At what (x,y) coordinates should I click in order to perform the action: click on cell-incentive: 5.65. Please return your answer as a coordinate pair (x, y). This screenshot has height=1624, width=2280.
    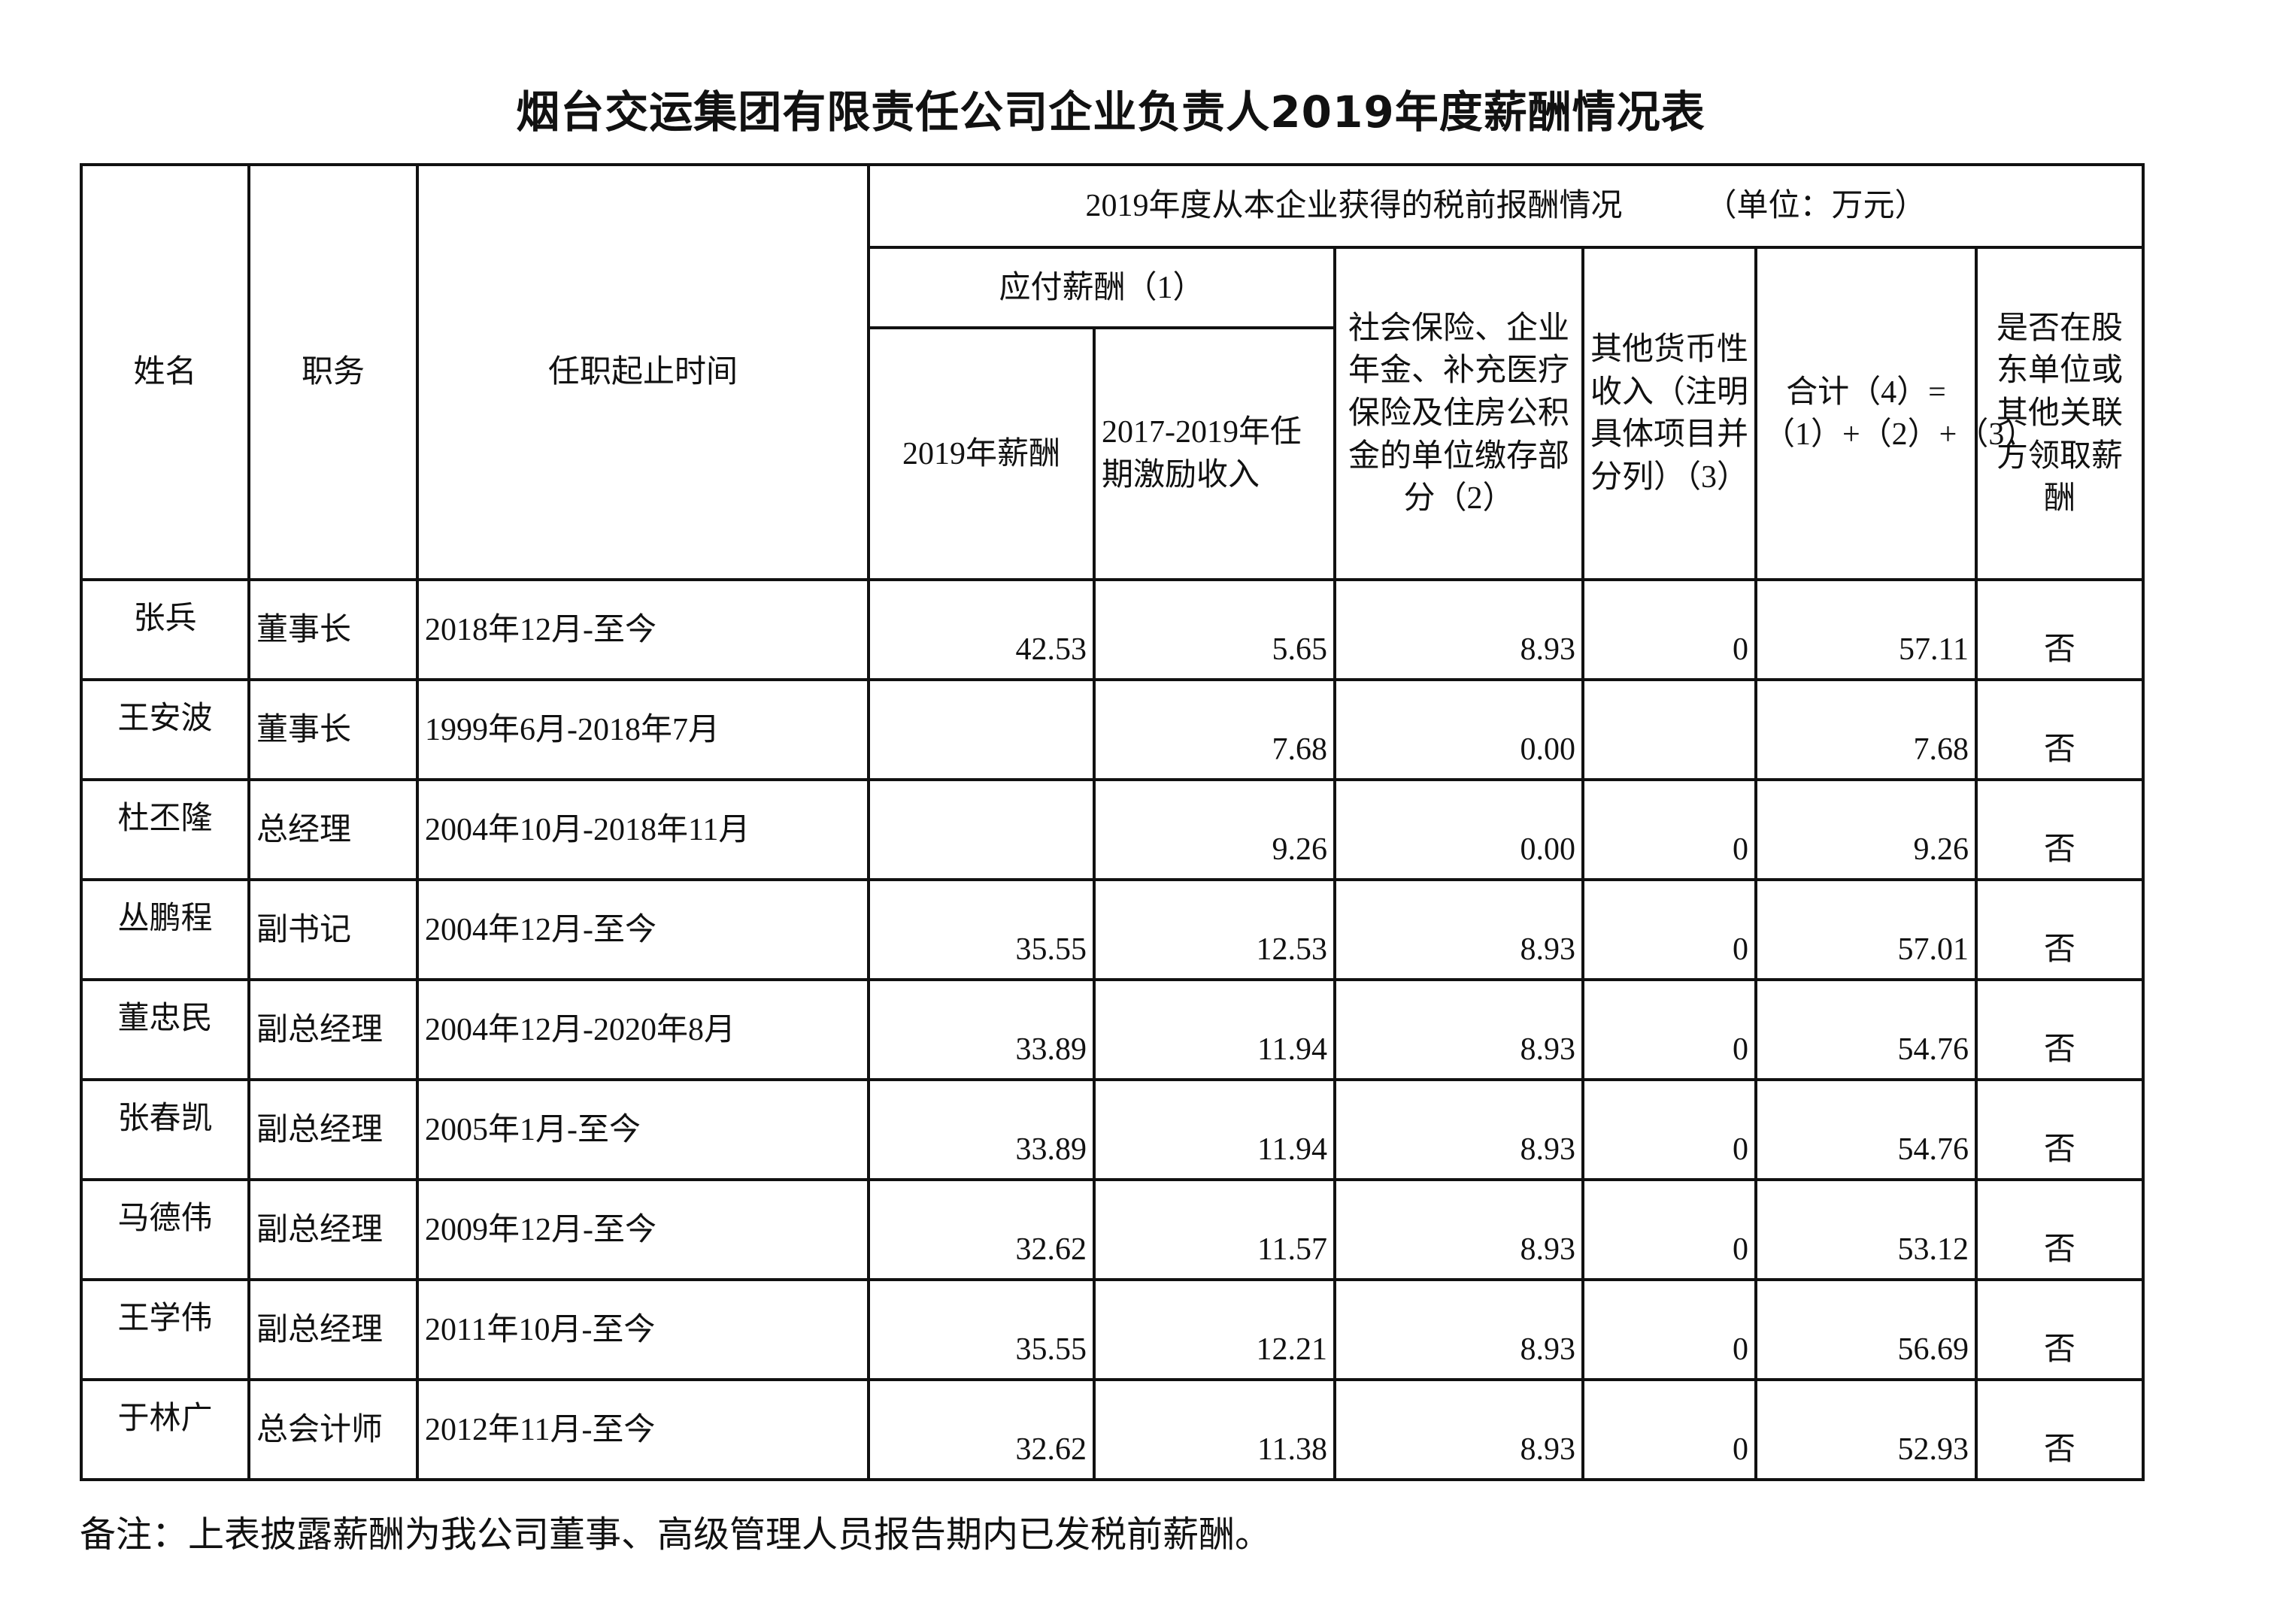
    Looking at the image, I should click on (1214, 630).